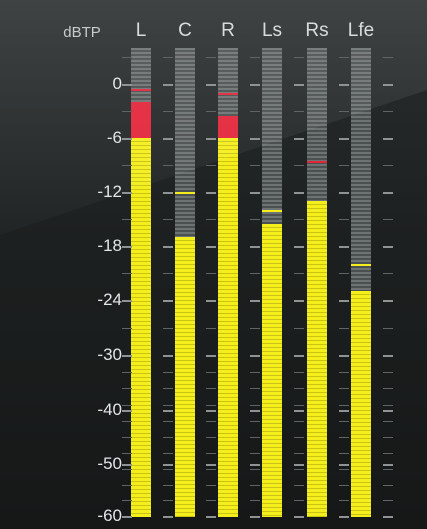 The width and height of the screenshot is (427, 529). I want to click on channel-label-rs: Rs, so click(317, 30).